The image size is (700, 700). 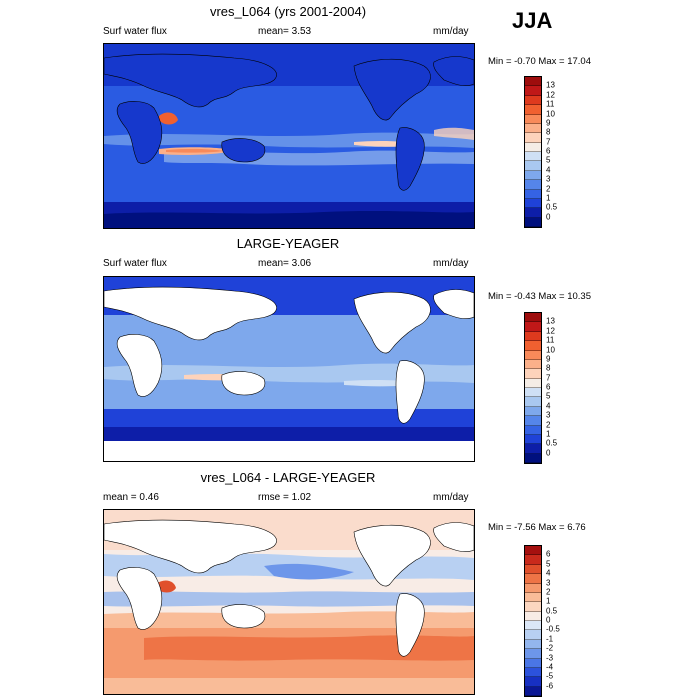 I want to click on panel2-tick-label: 11, so click(x=550, y=340).